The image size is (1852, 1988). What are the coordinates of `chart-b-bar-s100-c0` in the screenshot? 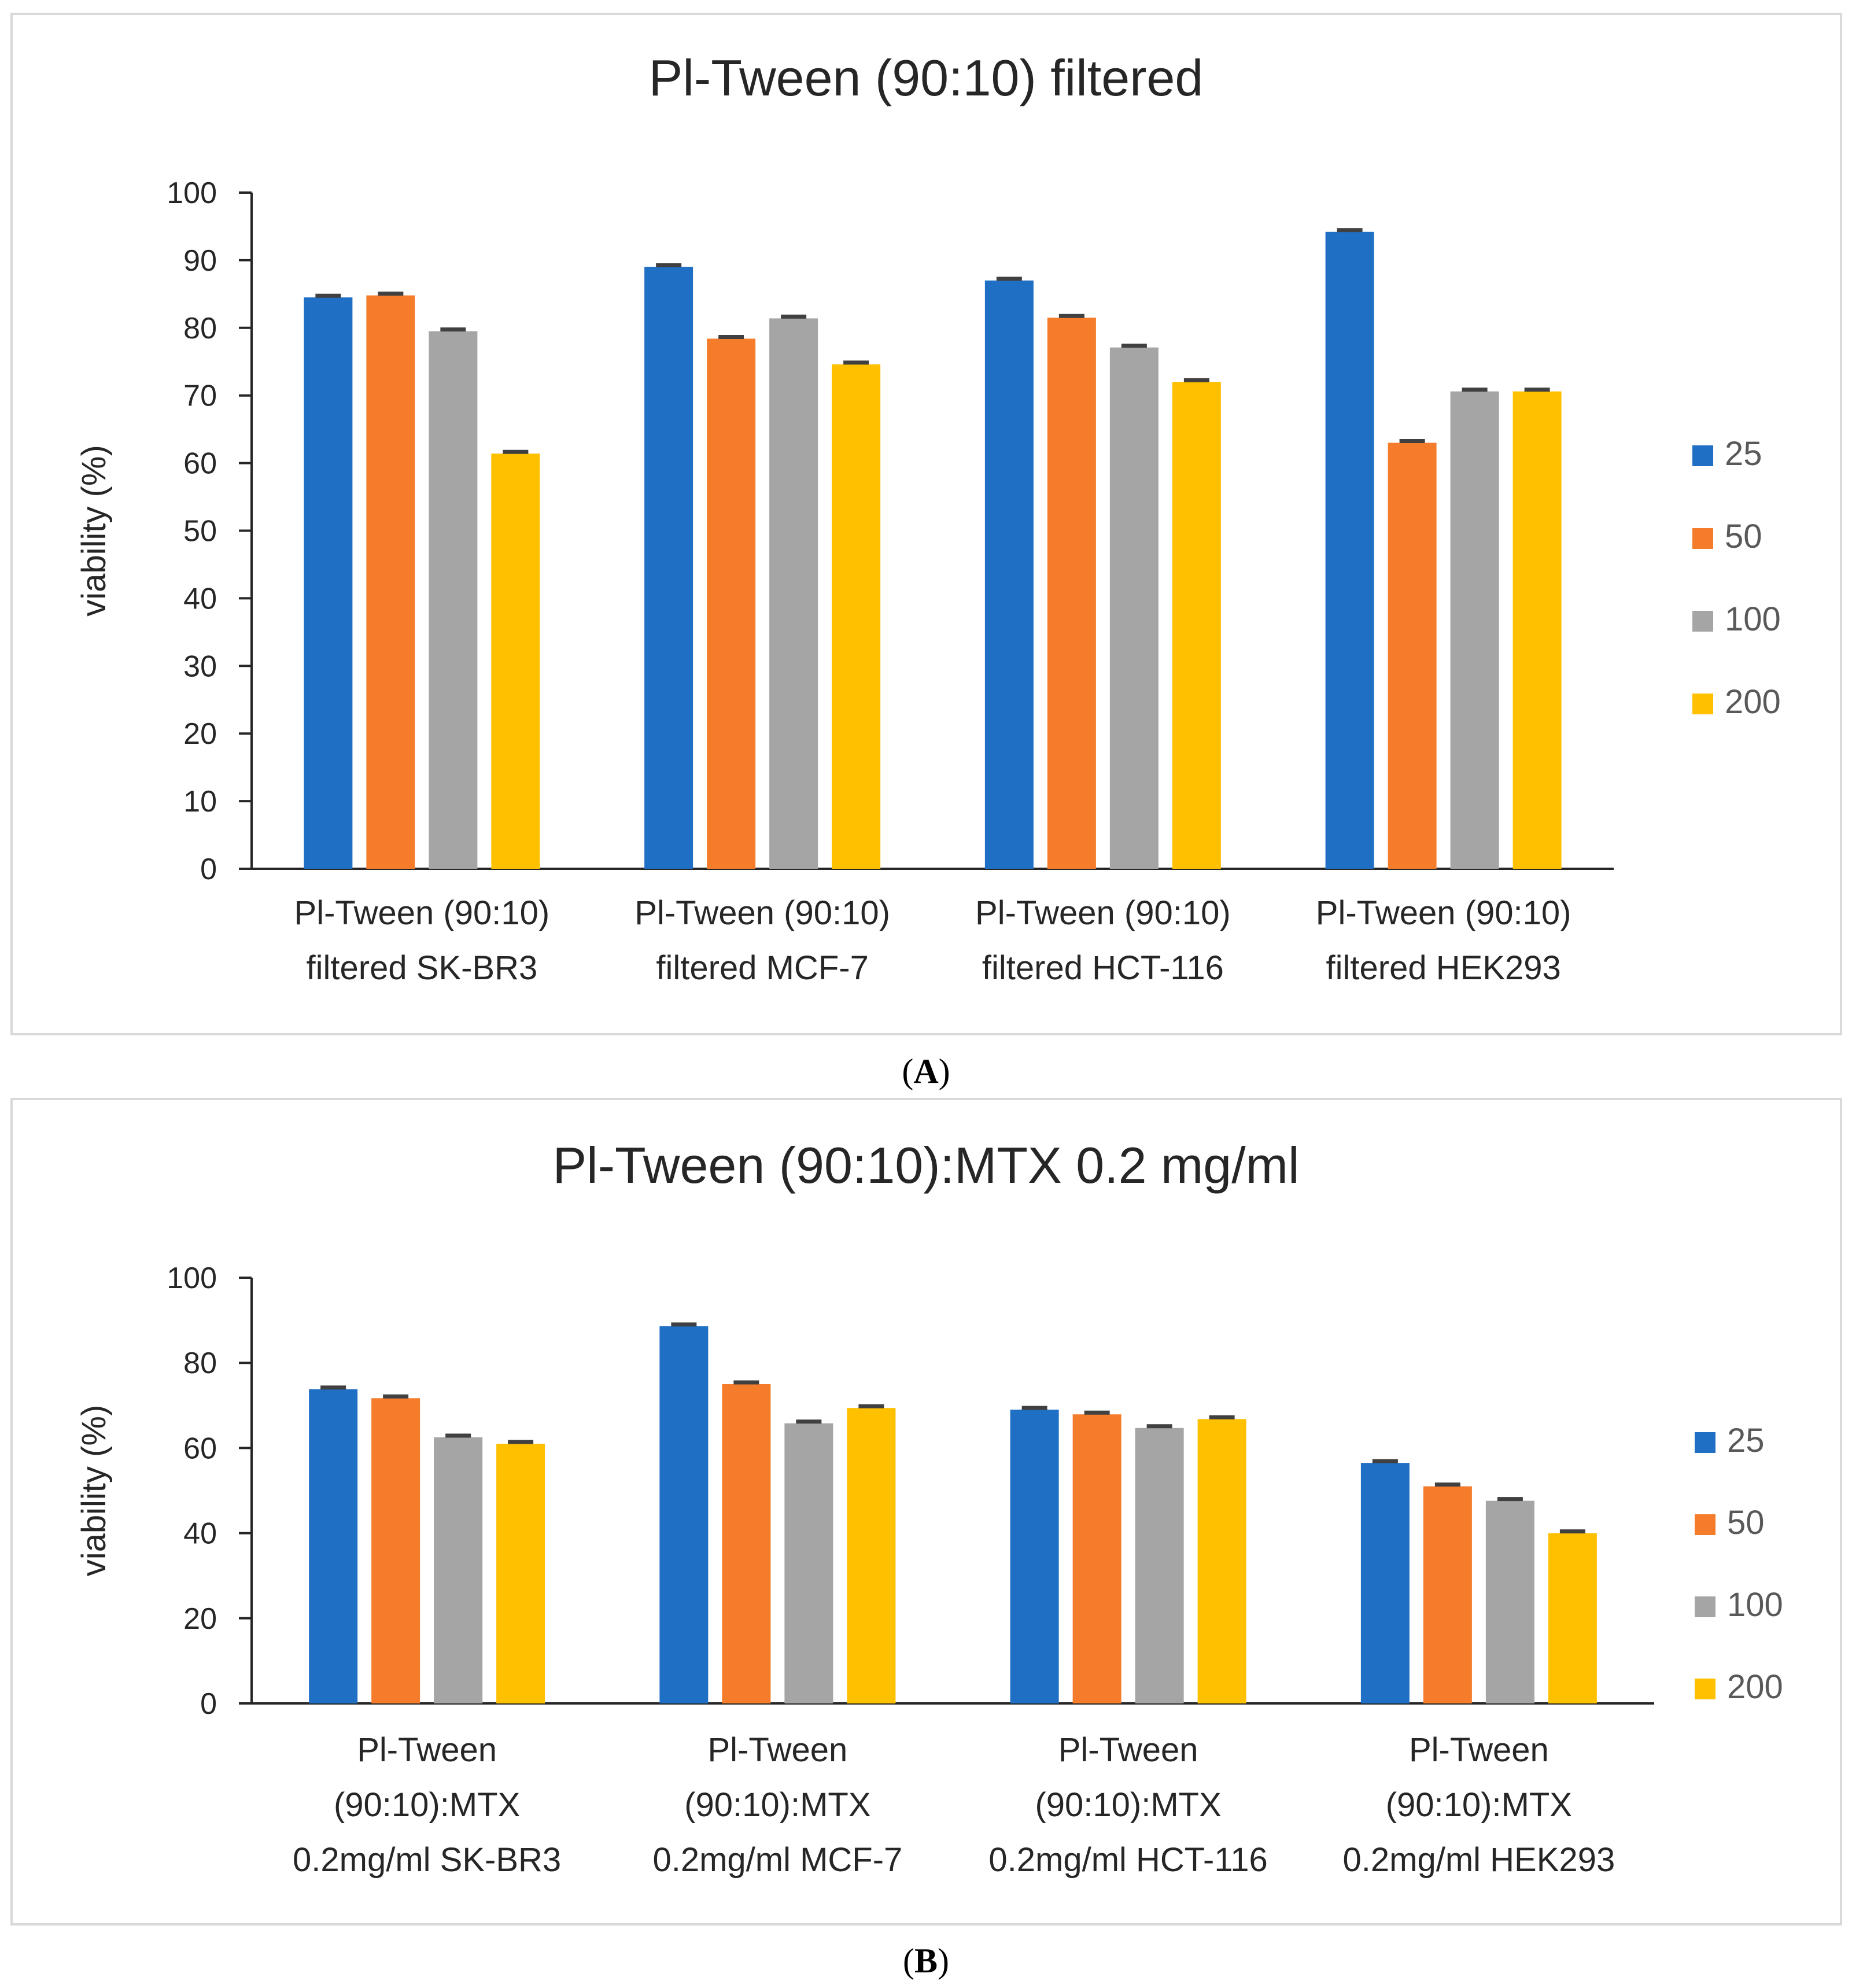 It's located at (458, 1570).